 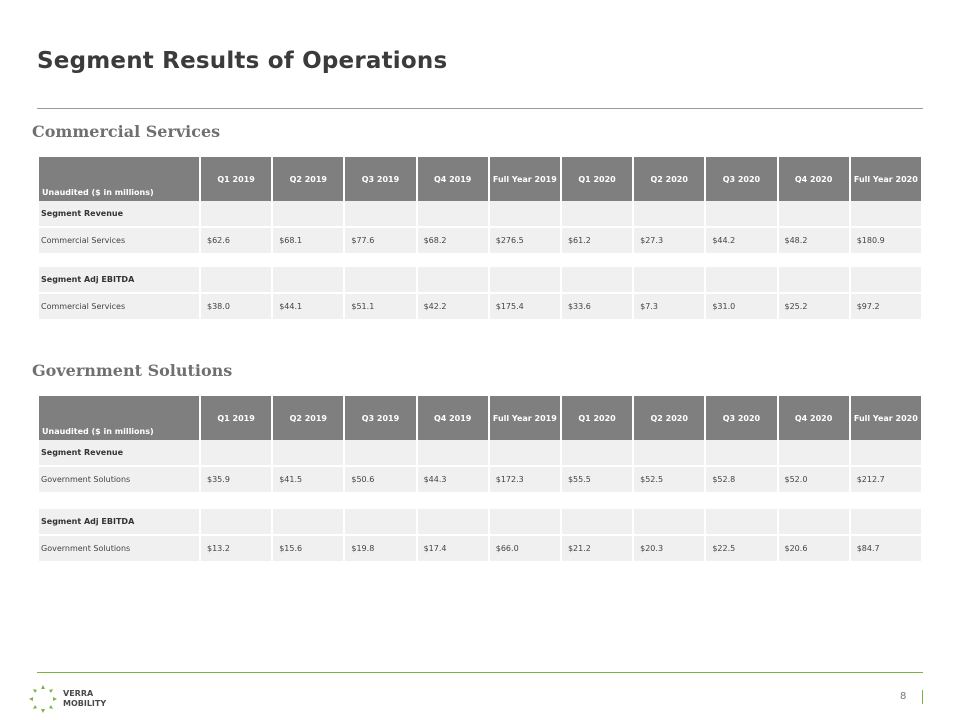 I want to click on table-cell: $13.2, so click(x=236, y=549).